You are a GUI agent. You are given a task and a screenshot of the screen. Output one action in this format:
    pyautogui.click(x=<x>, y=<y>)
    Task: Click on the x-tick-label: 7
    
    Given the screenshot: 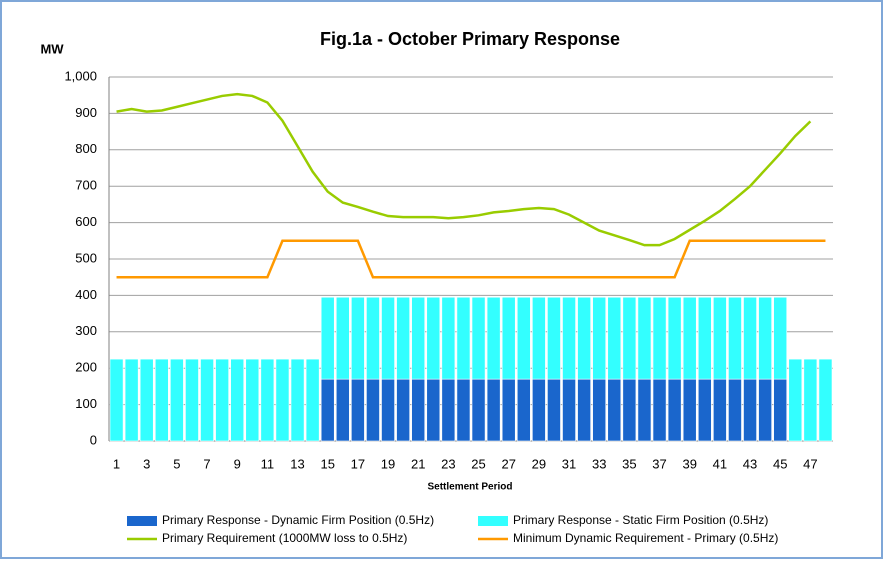 What is the action you would take?
    pyautogui.click(x=206, y=463)
    